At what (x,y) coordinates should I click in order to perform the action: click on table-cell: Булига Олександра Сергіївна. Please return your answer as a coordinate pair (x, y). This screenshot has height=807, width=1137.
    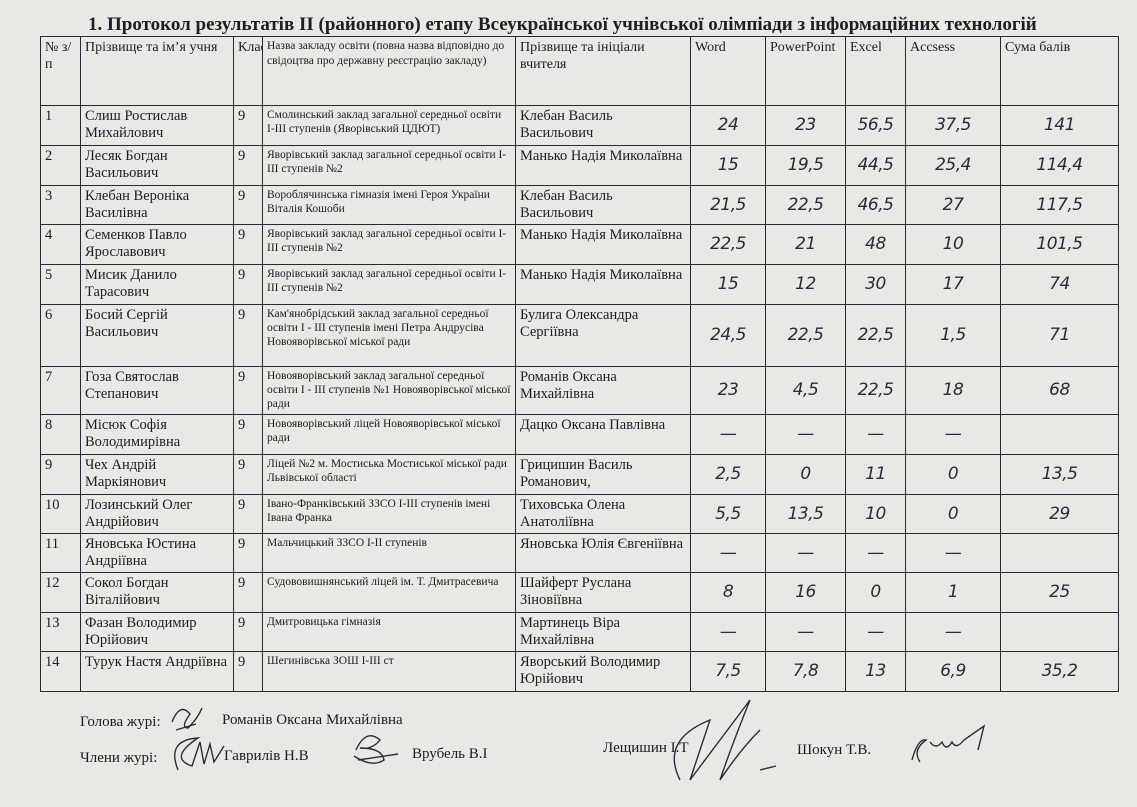
    Looking at the image, I should click on (603, 335).